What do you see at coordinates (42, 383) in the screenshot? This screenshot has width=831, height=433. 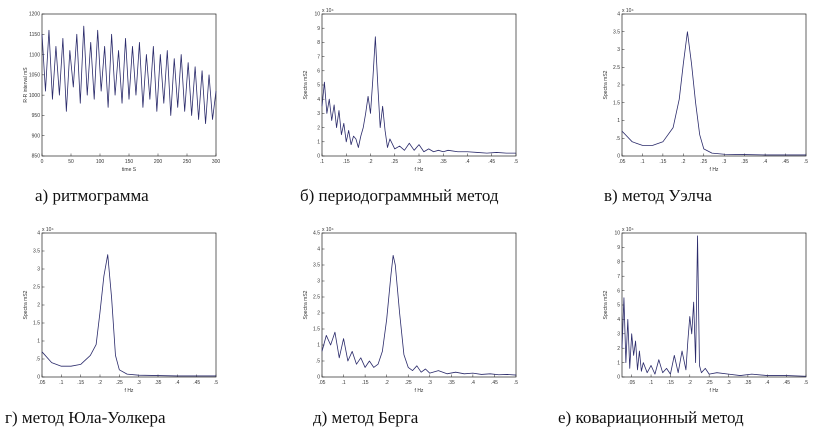 I see `x-tick-label: .05` at bounding box center [42, 383].